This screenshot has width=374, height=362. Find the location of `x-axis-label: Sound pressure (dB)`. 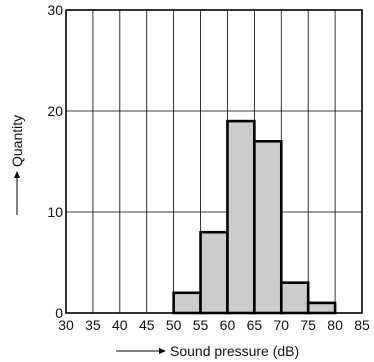

x-axis-label: Sound pressure (dB) is located at coordinates (234, 351).